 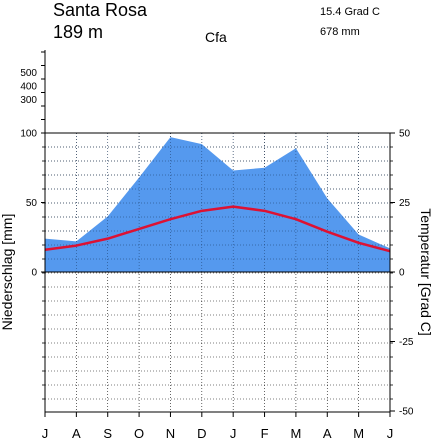 I want to click on month-label: N, so click(x=170, y=433).